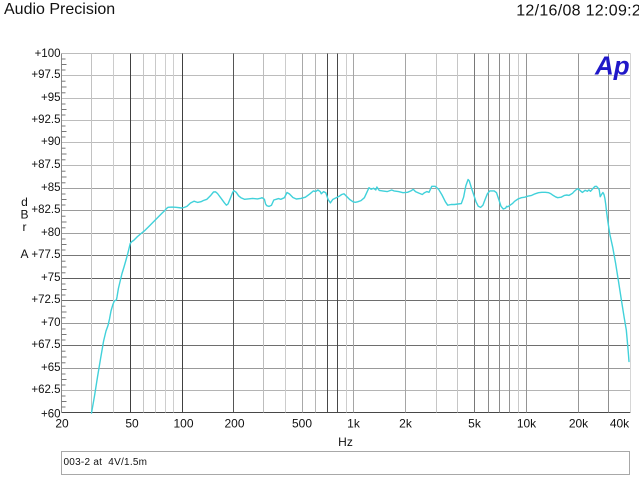 This screenshot has height=483, width=639. Describe the element at coordinates (45, 300) in the screenshot. I see `svg-text: +72.5` at that location.